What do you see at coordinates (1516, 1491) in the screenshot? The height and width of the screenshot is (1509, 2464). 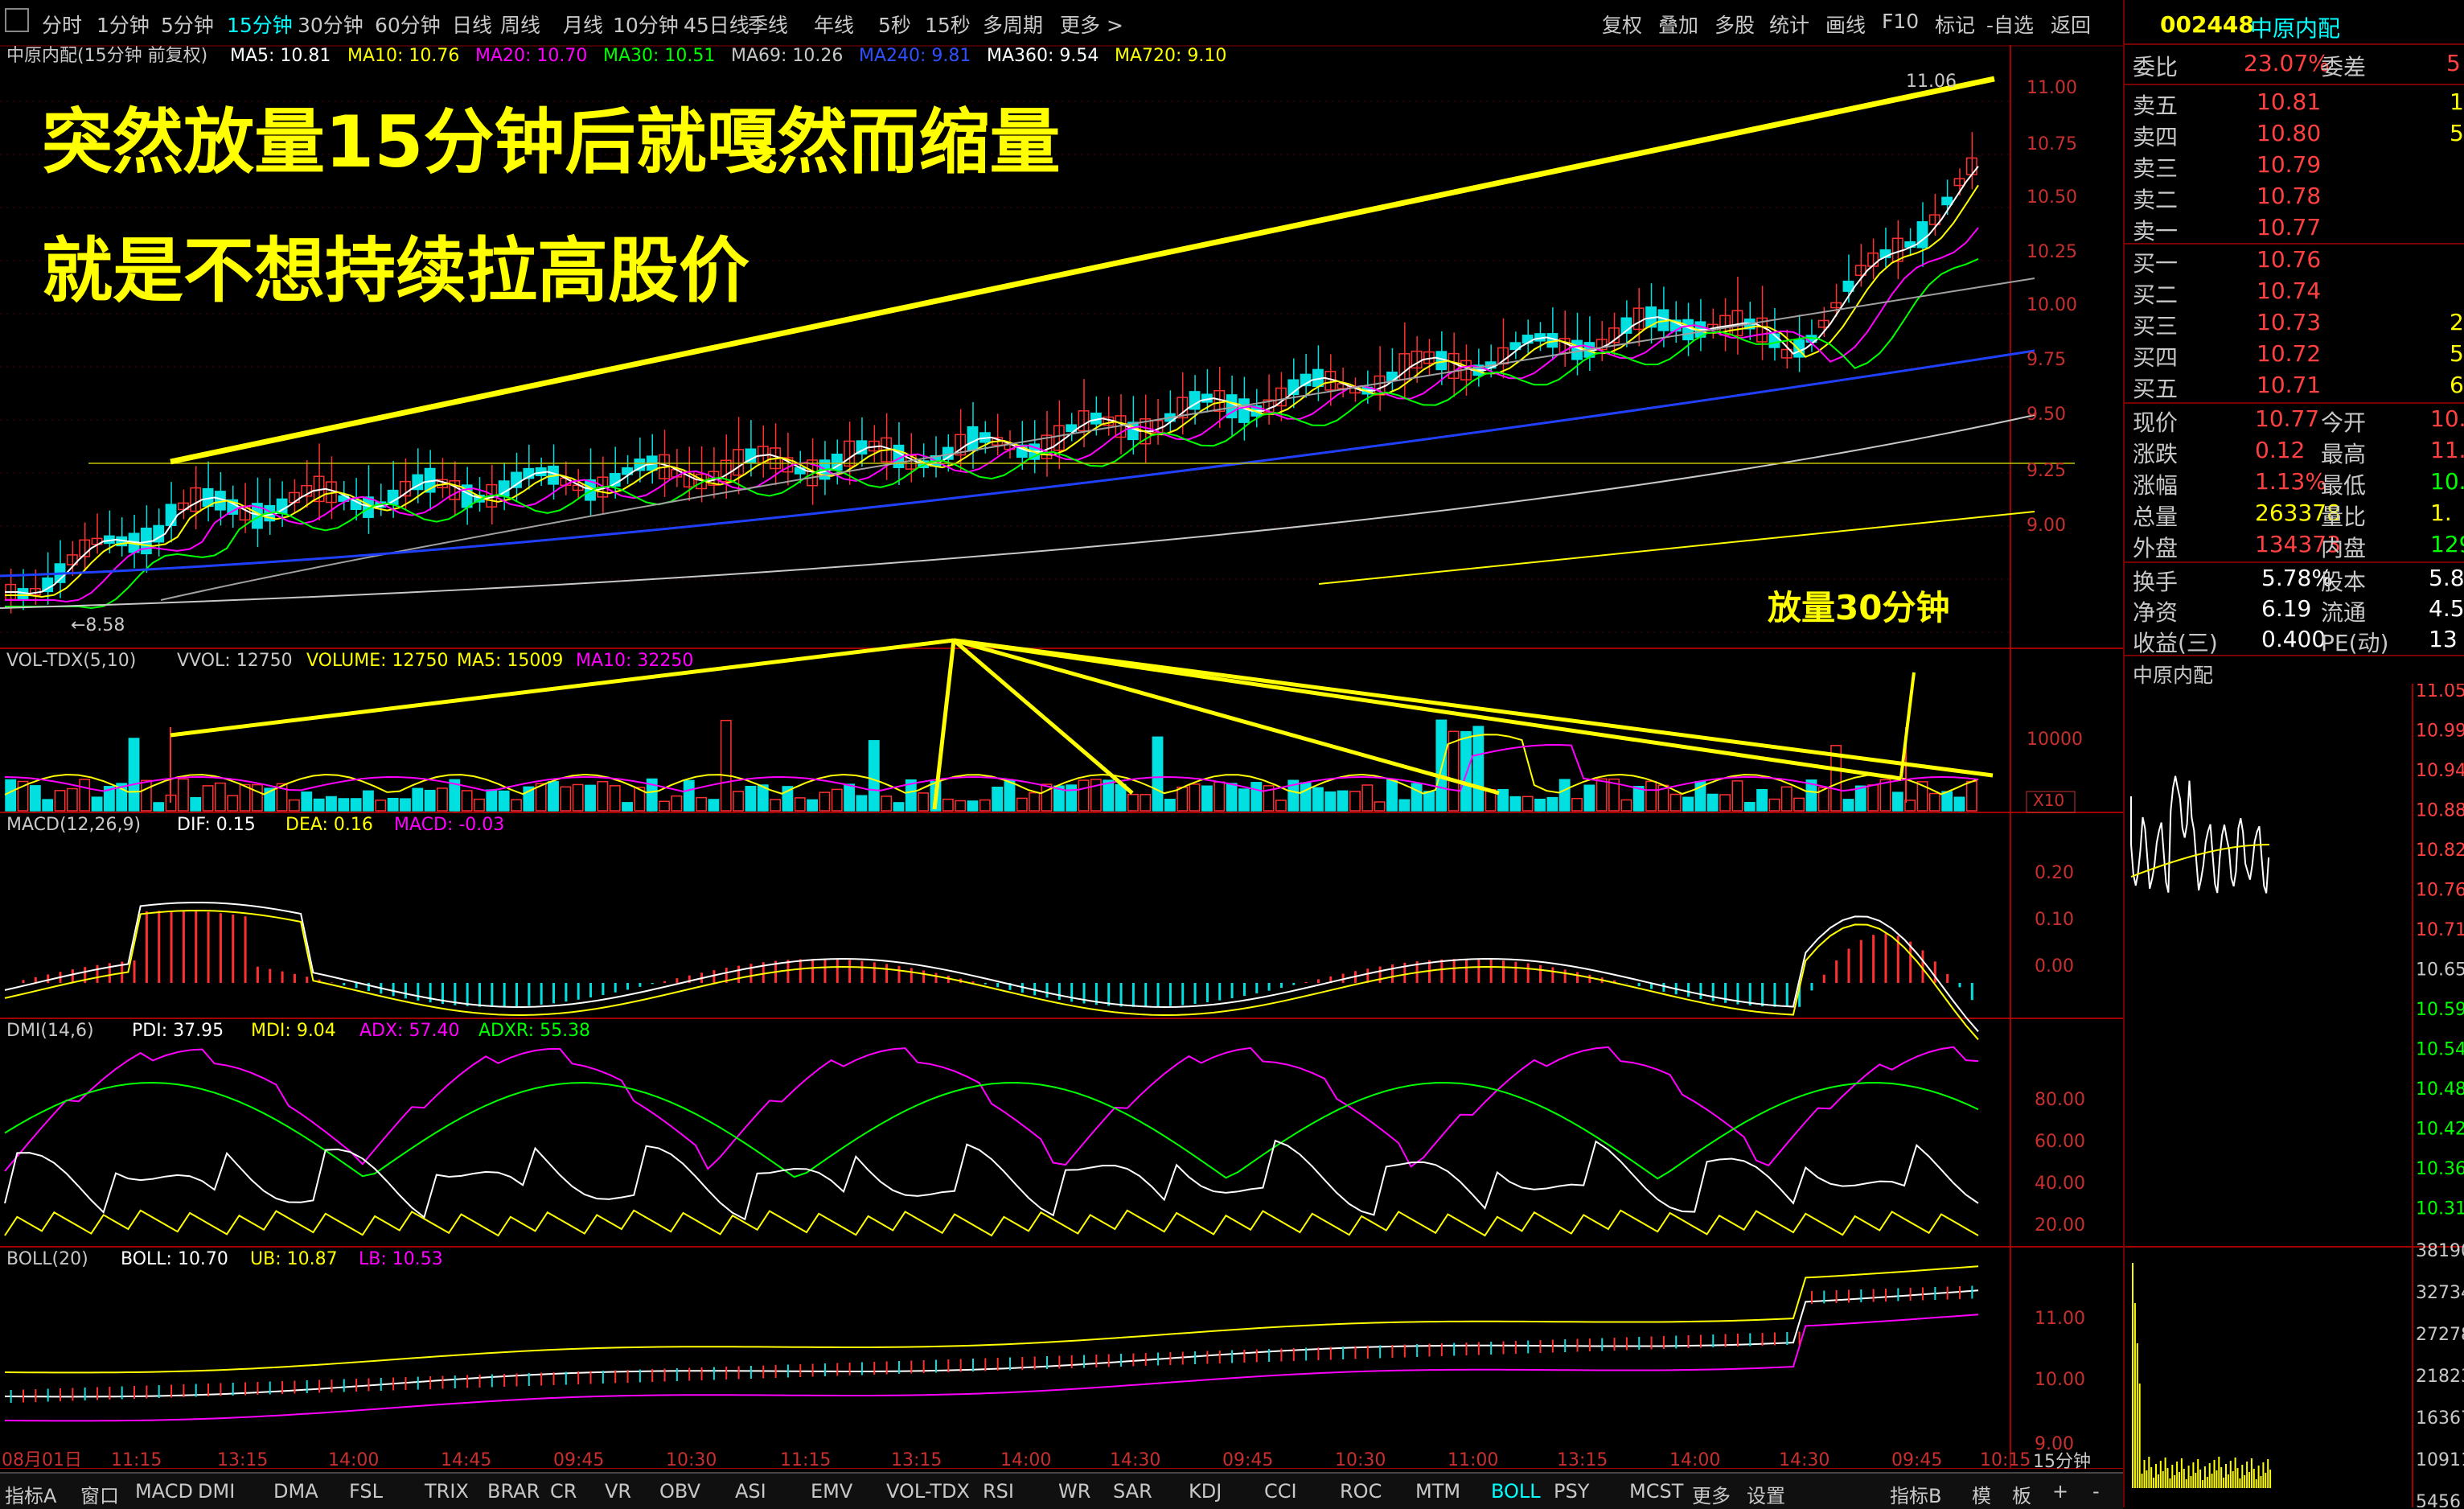 I see `indicator-tab-21: BOLL` at bounding box center [1516, 1491].